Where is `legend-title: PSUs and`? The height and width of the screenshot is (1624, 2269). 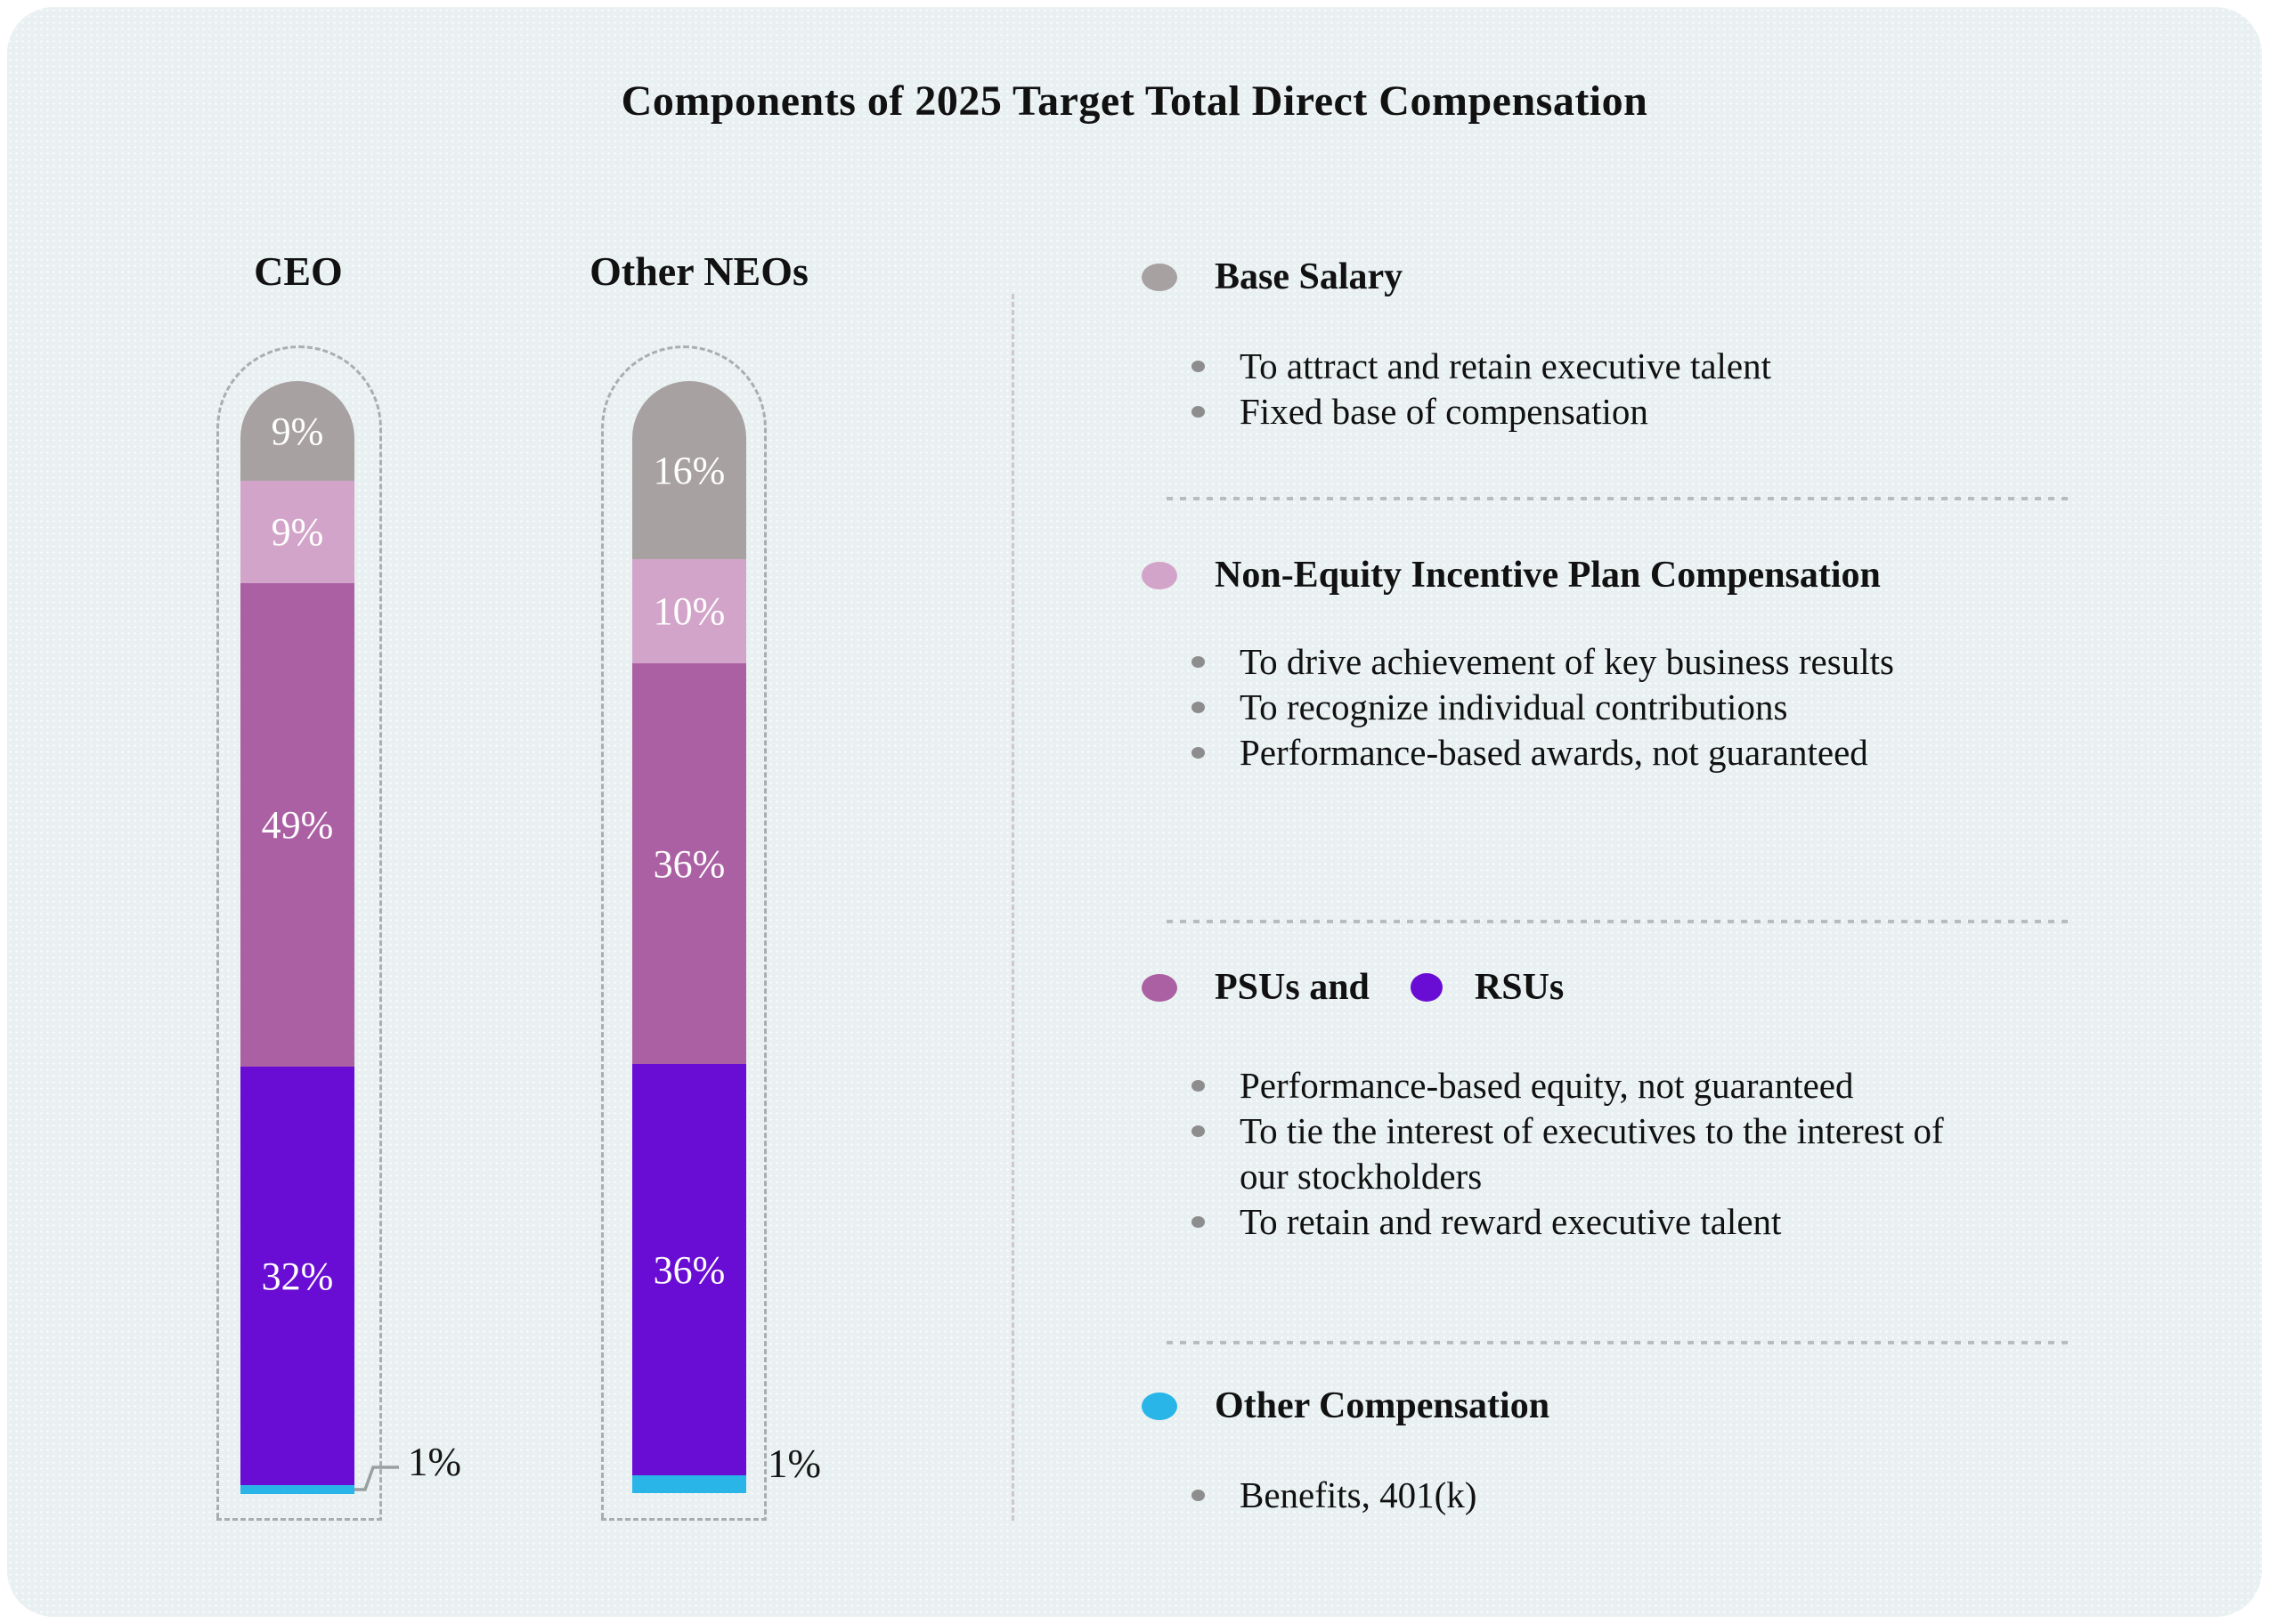
legend-title: PSUs and is located at coordinates (1292, 987).